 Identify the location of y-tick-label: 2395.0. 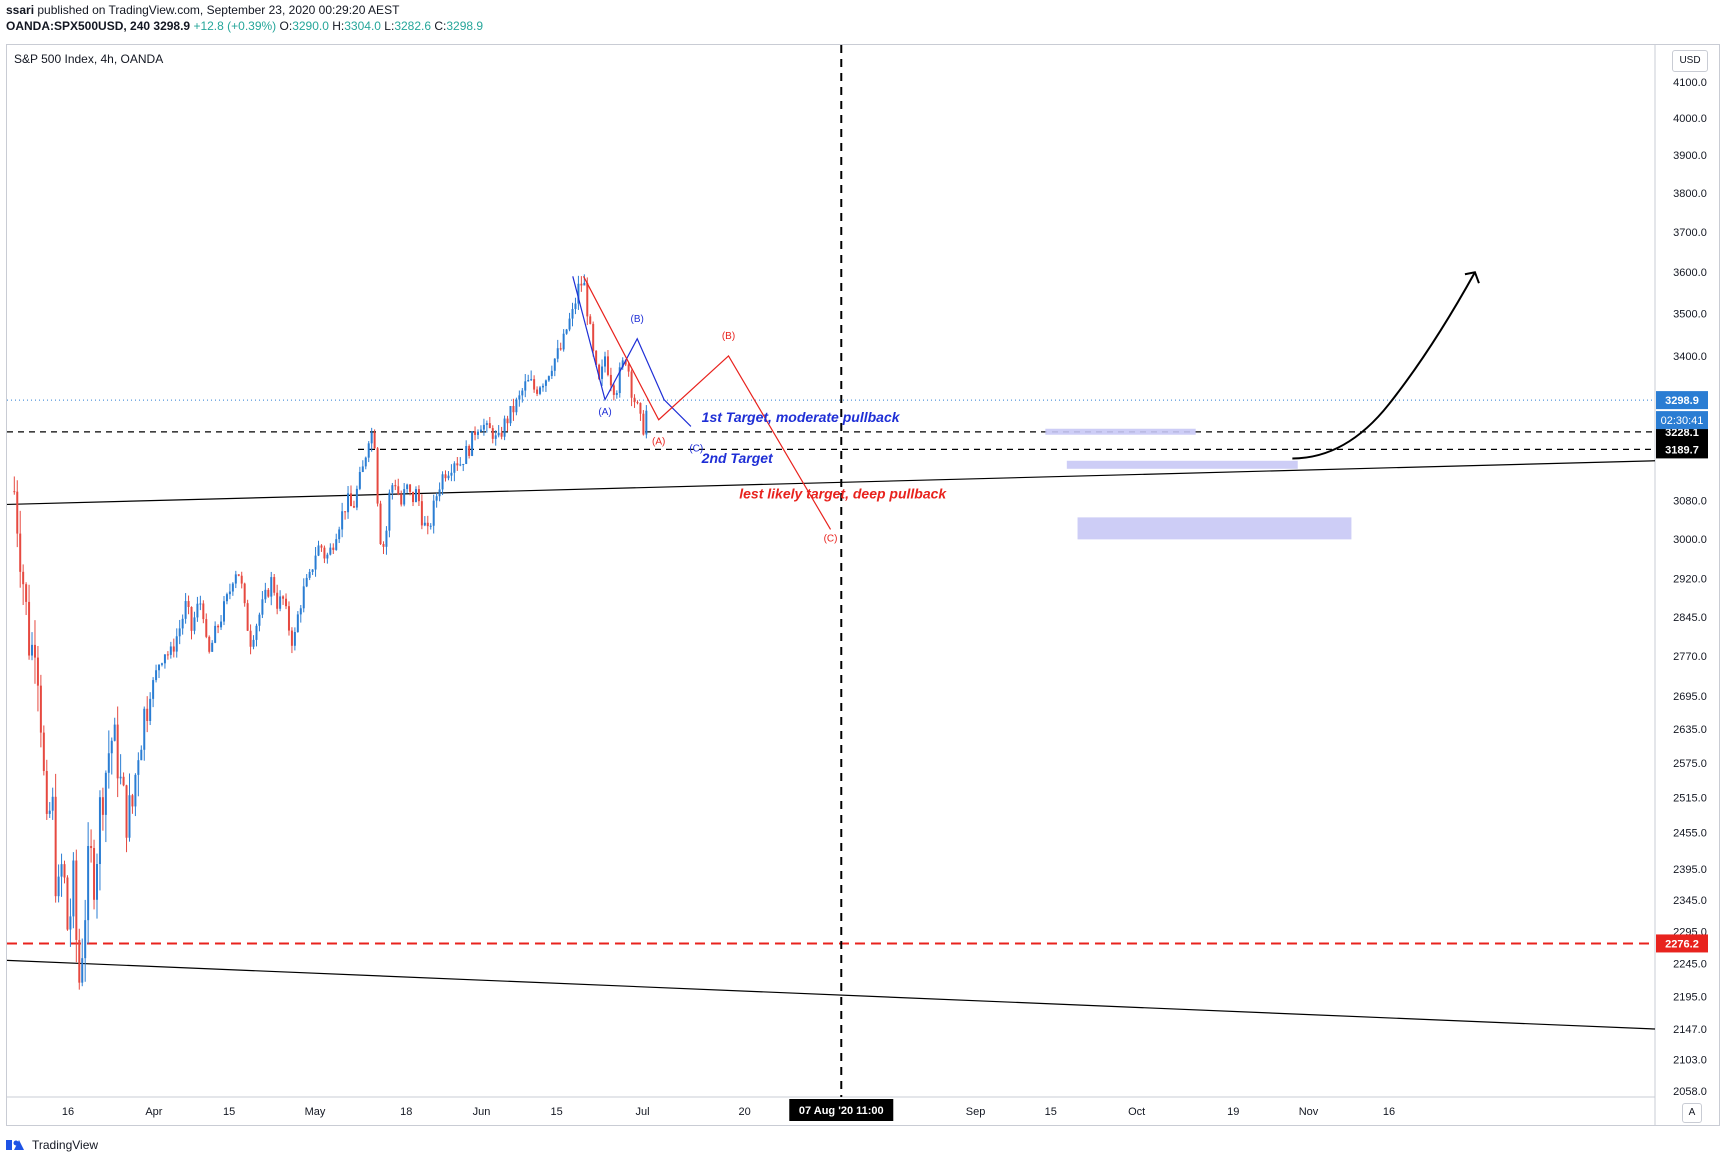
(1690, 870).